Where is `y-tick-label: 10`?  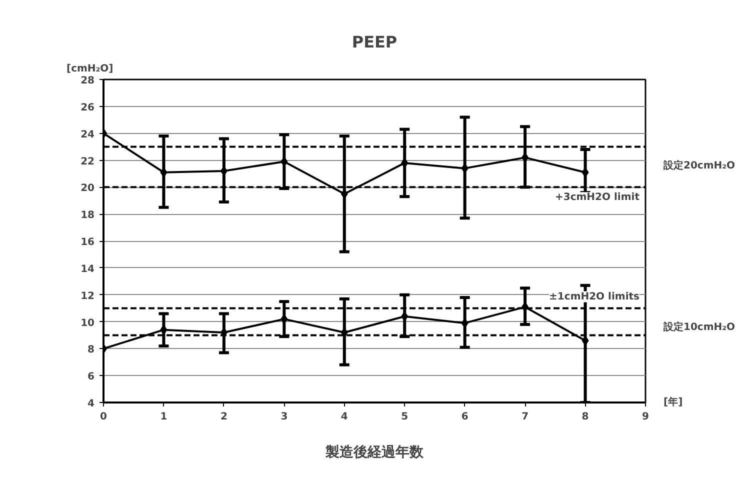
y-tick-label: 10 is located at coordinates (87, 323).